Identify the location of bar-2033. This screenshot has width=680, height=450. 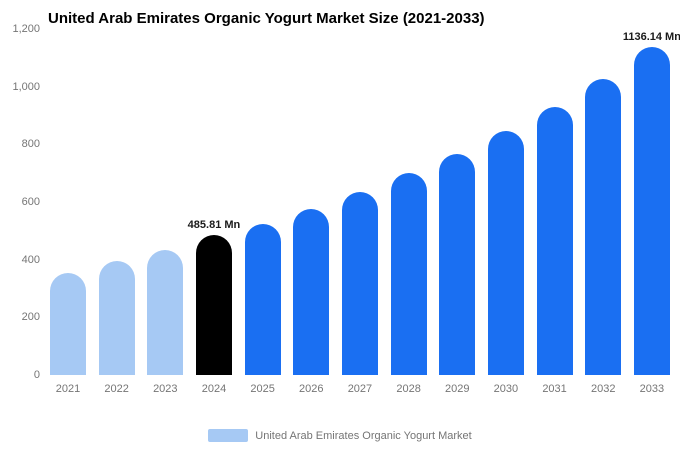
(651, 211).